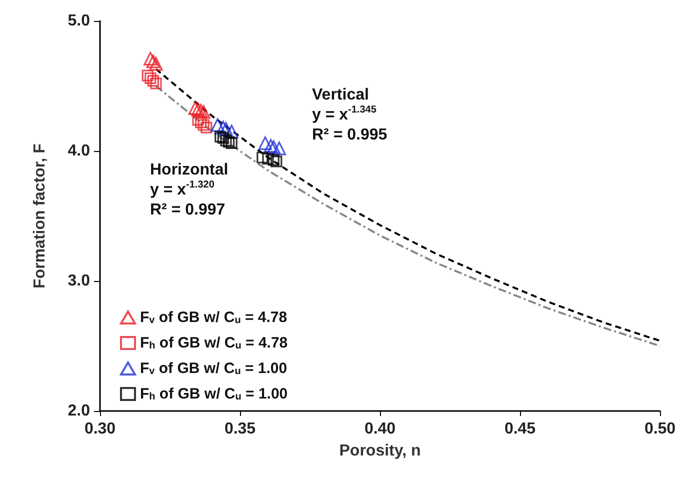  I want to click on legend-label: Fv of GB w/ Cu = 1.00, so click(214, 368).